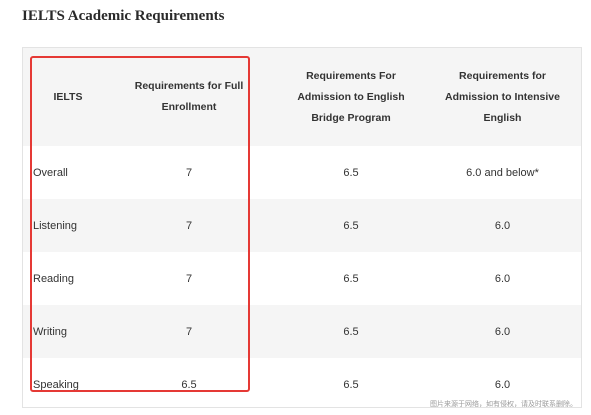  Describe the element at coordinates (68, 96) in the screenshot. I see `header-ielts: IELTS` at that location.